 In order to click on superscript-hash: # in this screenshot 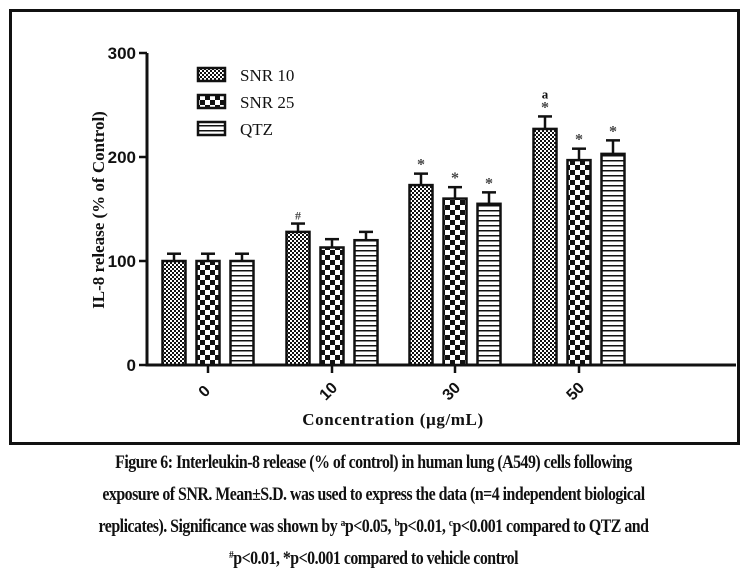, I will do `click(231, 555)`.